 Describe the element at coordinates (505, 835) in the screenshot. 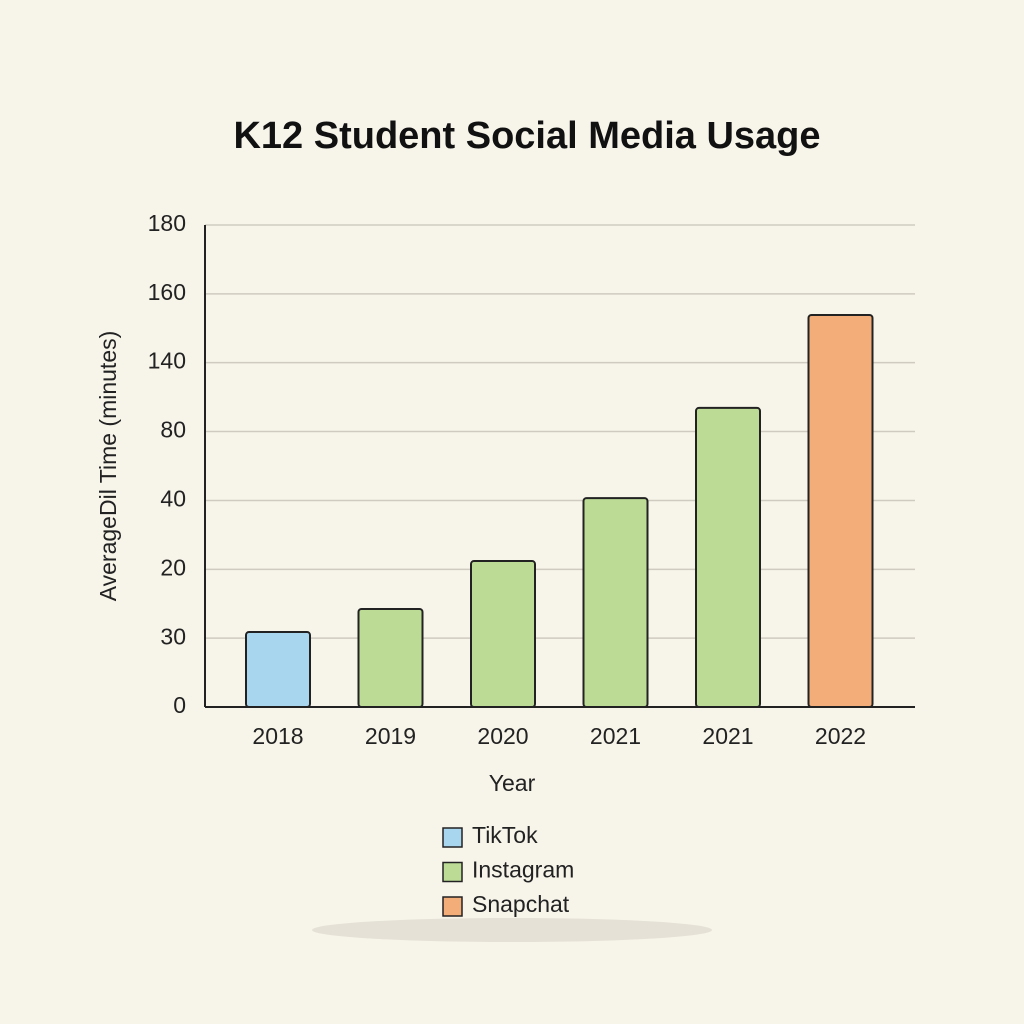

I see `legend-label: TikTok` at that location.